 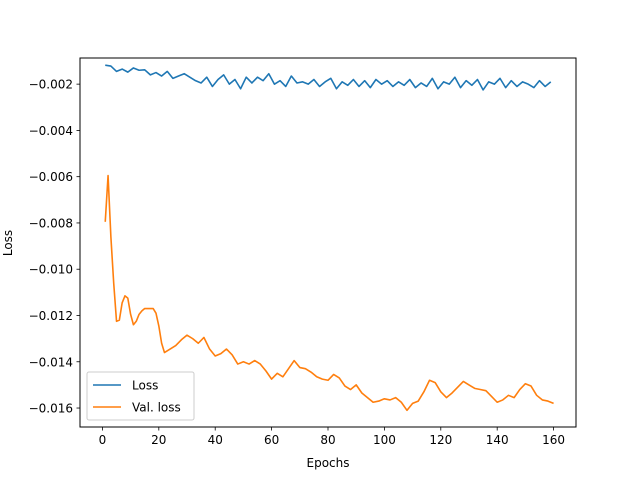 I want to click on series-line-loss, so click(x=328, y=77).